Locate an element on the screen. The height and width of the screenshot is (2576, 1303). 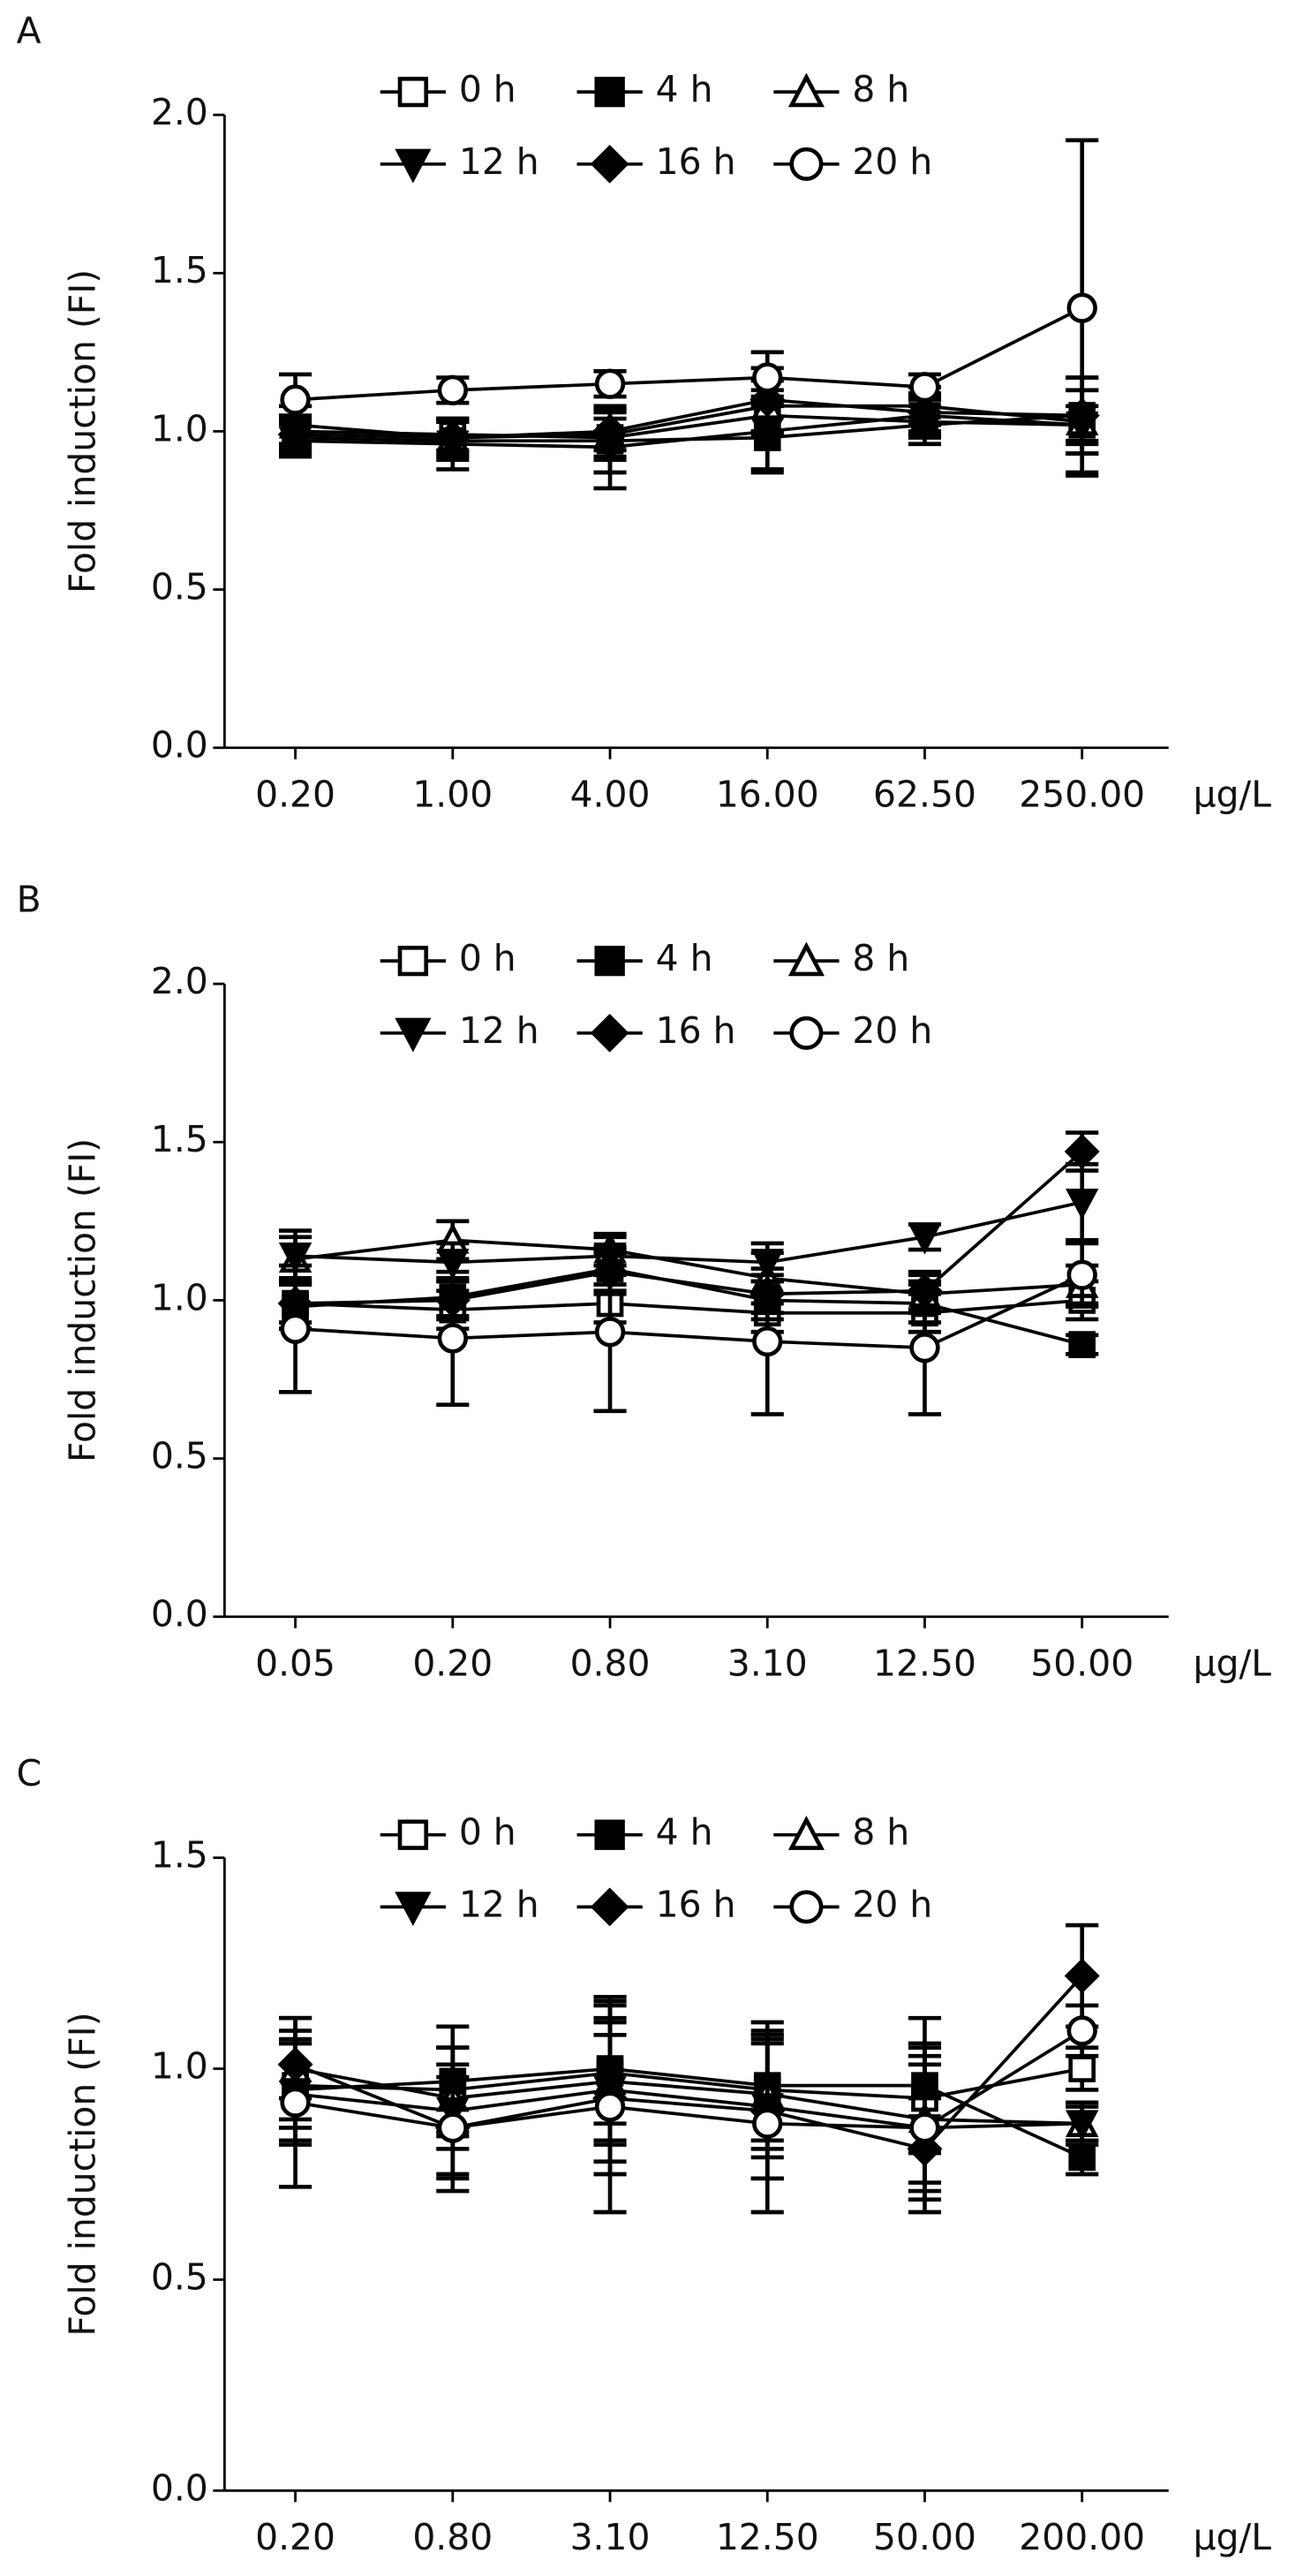
panel-label: B is located at coordinates (29, 899).